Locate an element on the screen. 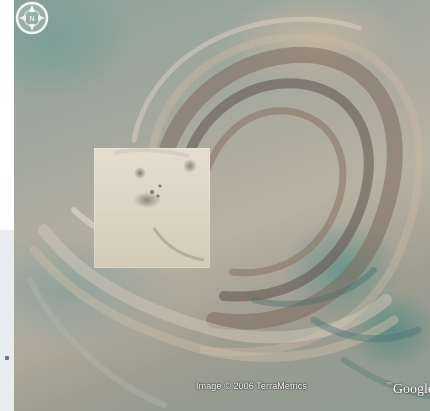 This screenshot has height=411, width=430. trademark-mark: ™ is located at coordinates (389, 385).